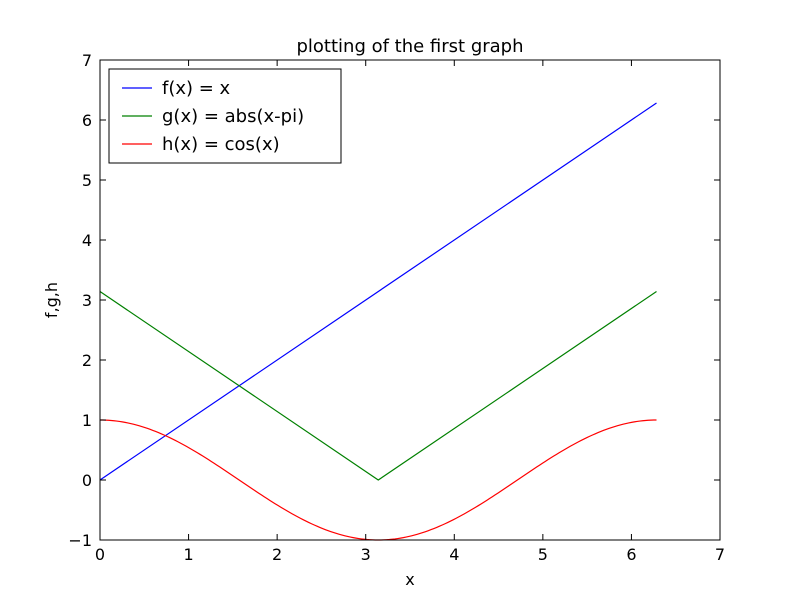 Image resolution: width=800 pixels, height=600 pixels. I want to click on y-tick-label: −1, so click(80, 540).